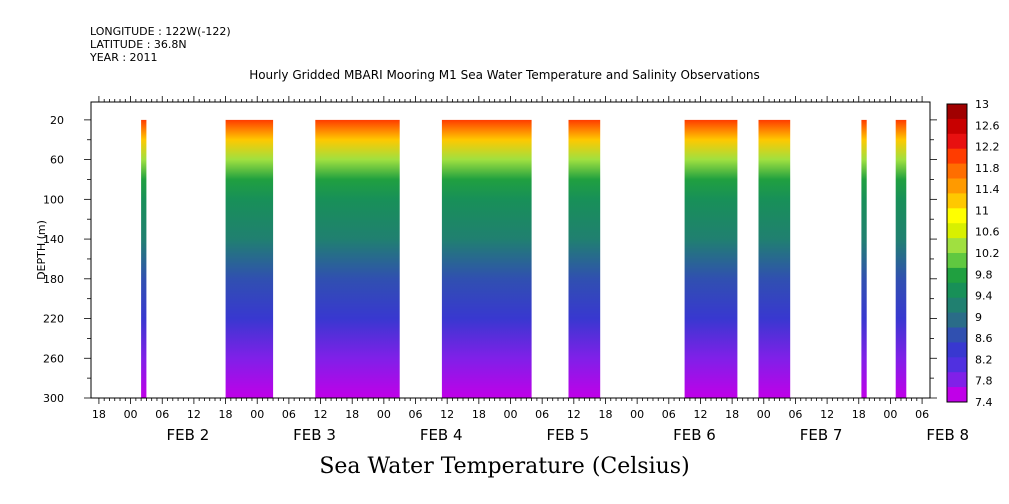  Describe the element at coordinates (987, 147) in the screenshot. I see `colorbar-label: 12.2` at that location.